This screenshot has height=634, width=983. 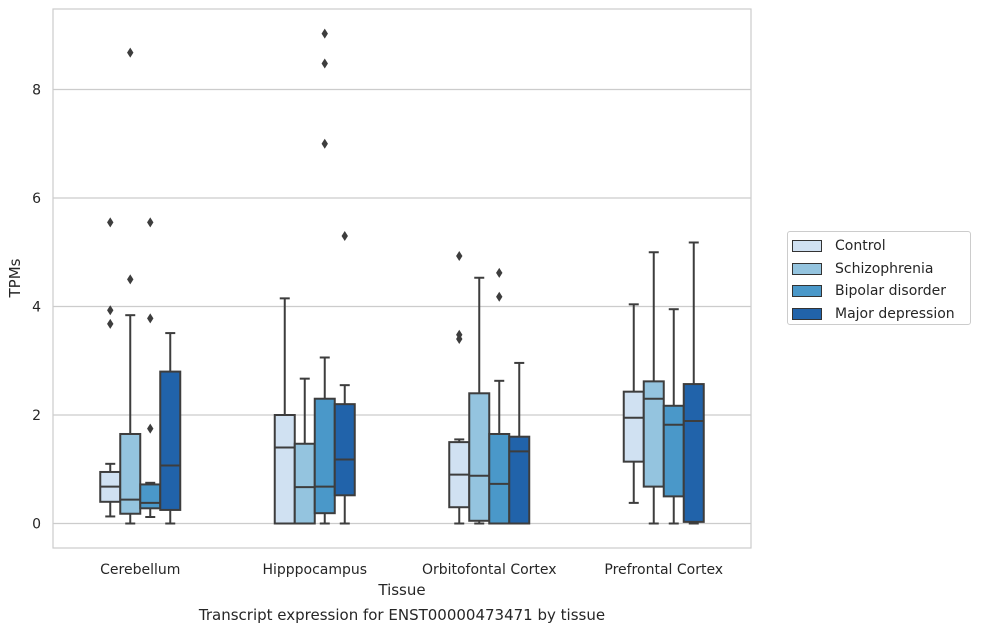 What do you see at coordinates (140, 570) in the screenshot?
I see `x-tick-label: Cerebellum` at bounding box center [140, 570].